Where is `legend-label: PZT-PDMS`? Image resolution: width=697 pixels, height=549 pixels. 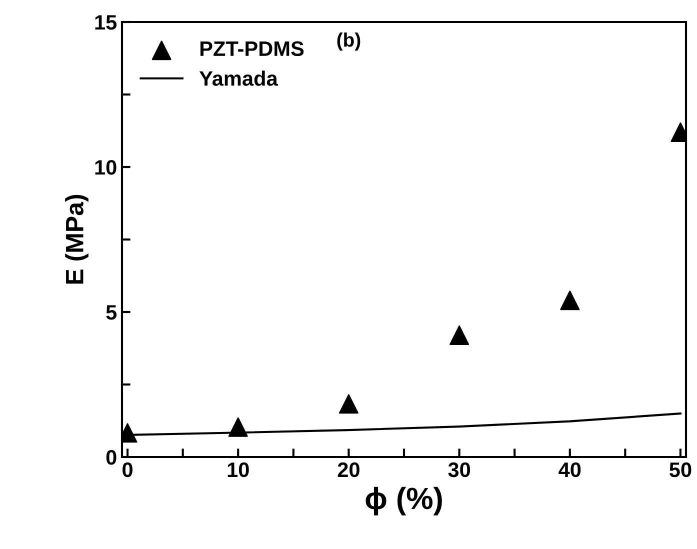
legend-label: PZT-PDMS is located at coordinates (252, 48).